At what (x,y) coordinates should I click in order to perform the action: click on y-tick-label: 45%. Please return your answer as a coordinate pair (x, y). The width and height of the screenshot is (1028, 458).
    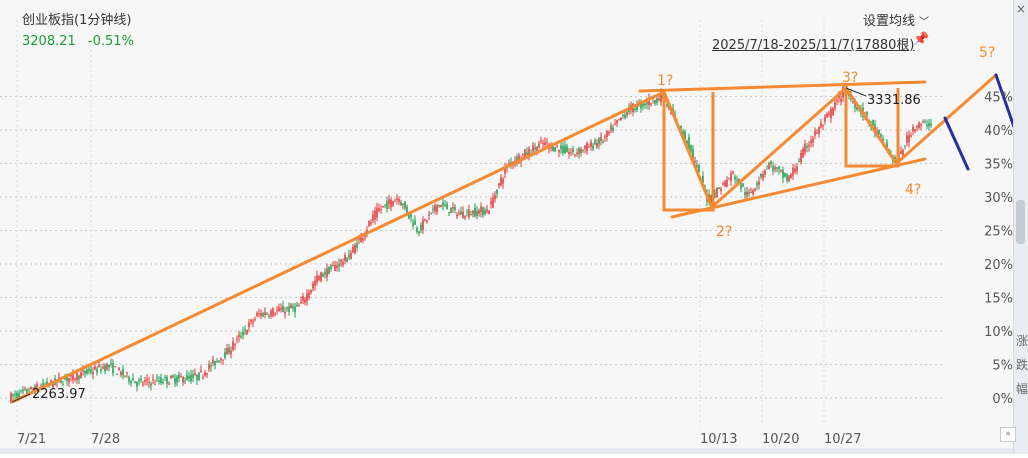
    Looking at the image, I should click on (998, 98).